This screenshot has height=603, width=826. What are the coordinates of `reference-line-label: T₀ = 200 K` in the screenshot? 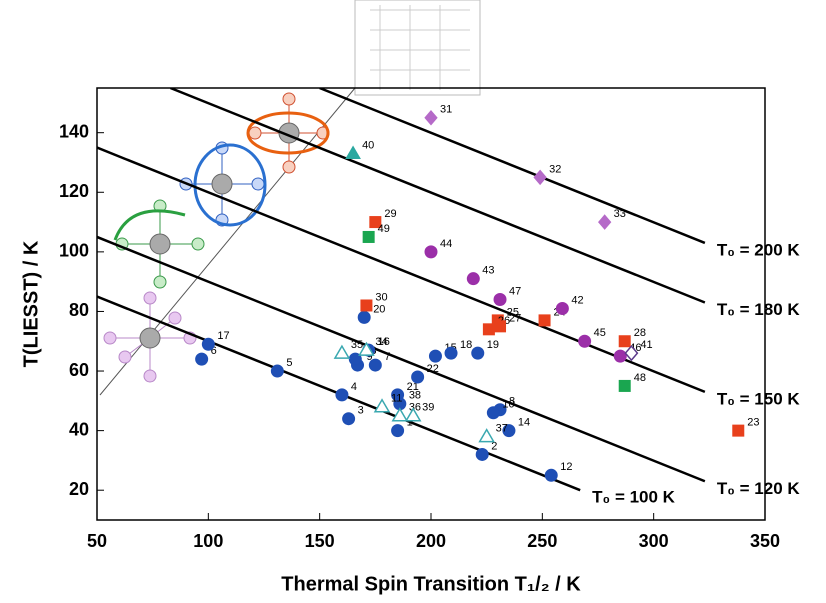 It's located at (759, 249).